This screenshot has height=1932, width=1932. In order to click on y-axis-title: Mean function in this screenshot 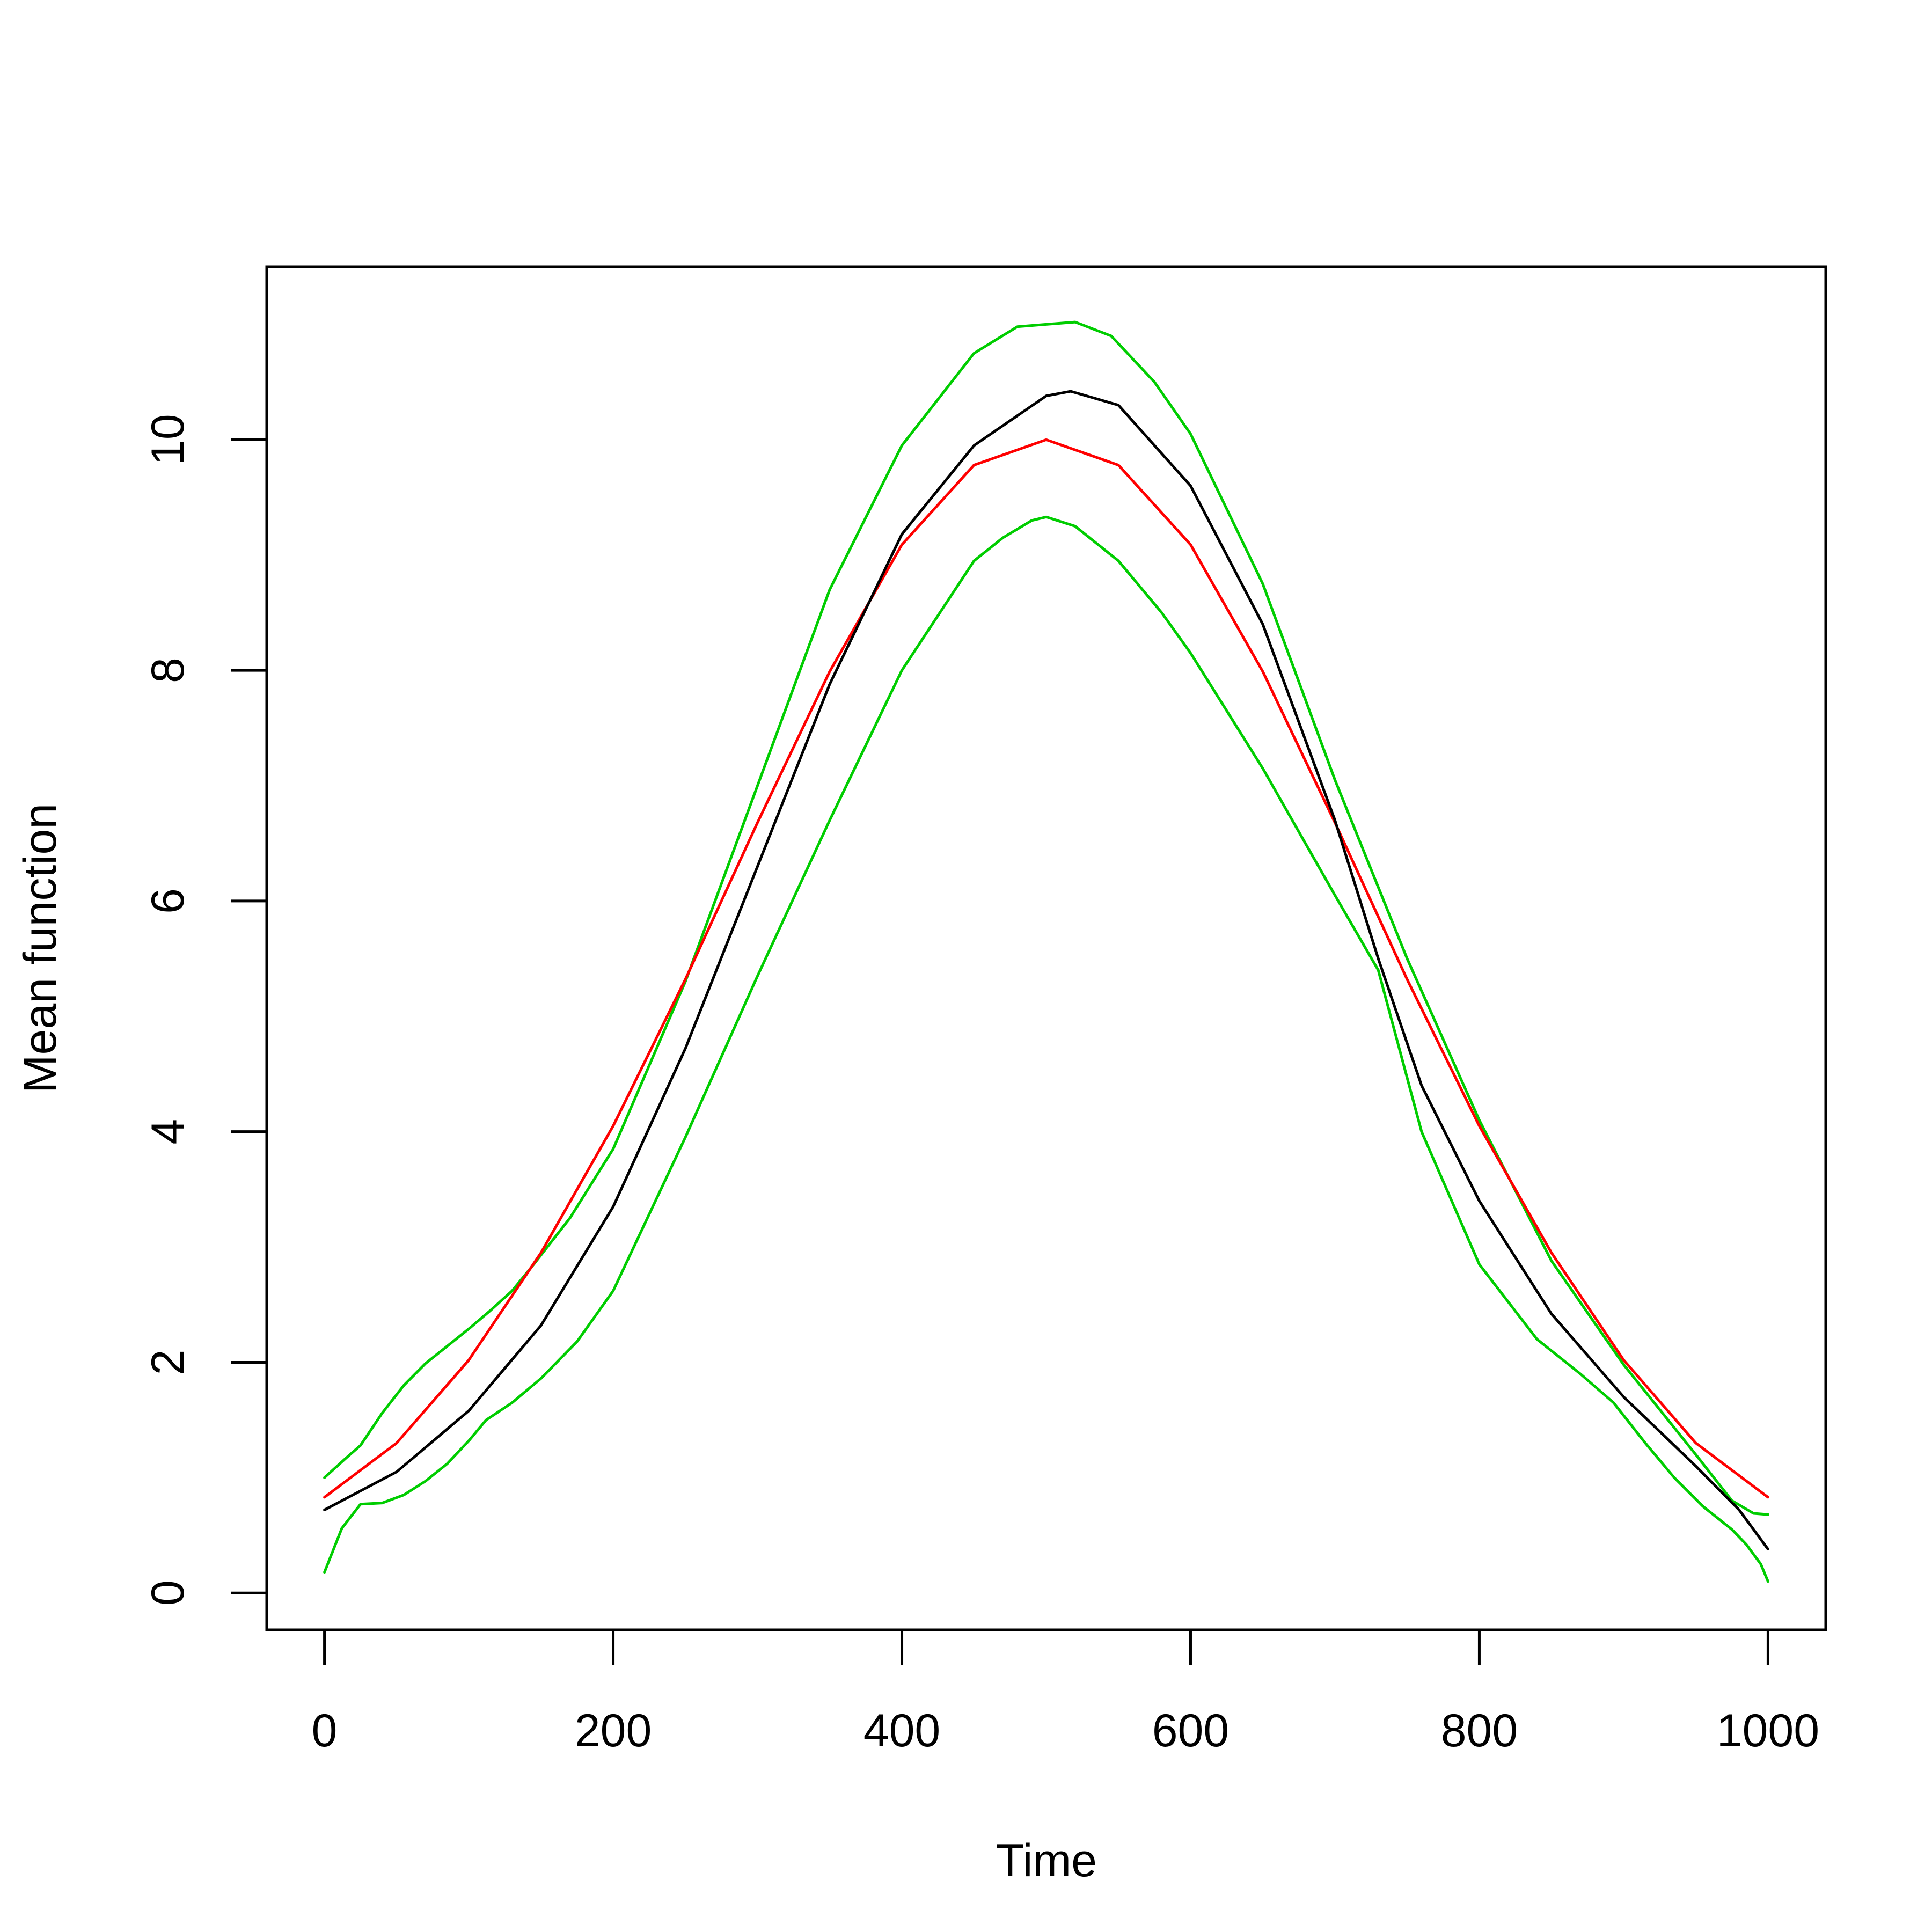, I will do `click(40, 948)`.